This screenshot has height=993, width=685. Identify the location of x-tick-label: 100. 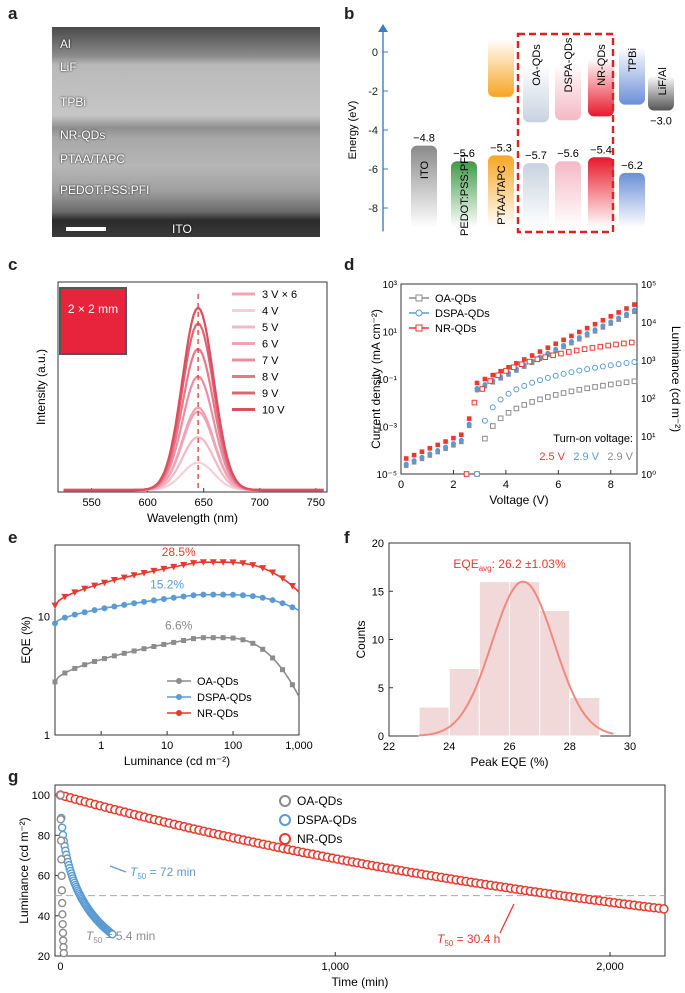
(233, 746).